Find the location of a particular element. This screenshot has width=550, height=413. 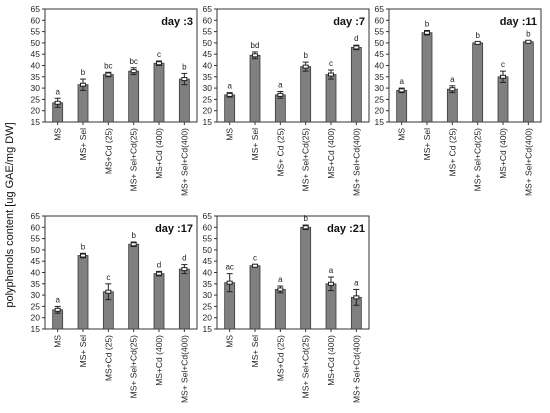

y-axis-label: polyphenols content [ug GAE/mg DW] is located at coordinates (10, 214).